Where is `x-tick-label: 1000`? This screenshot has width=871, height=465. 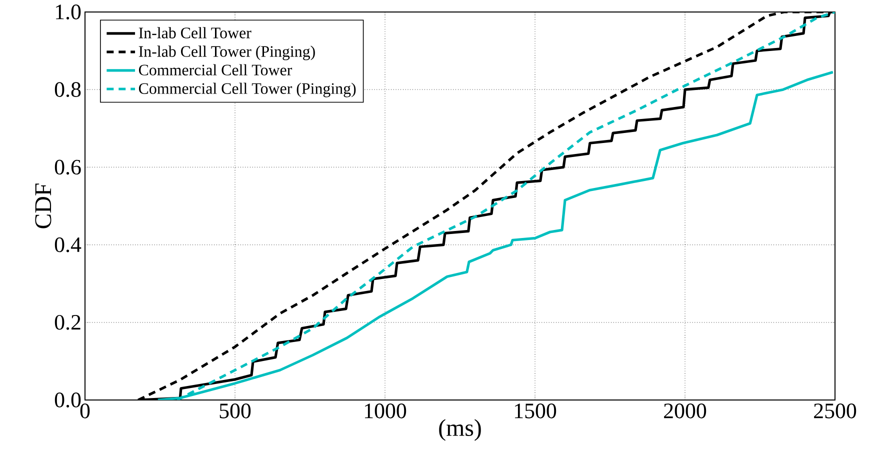
x-tick-label: 1000 is located at coordinates (385, 411).